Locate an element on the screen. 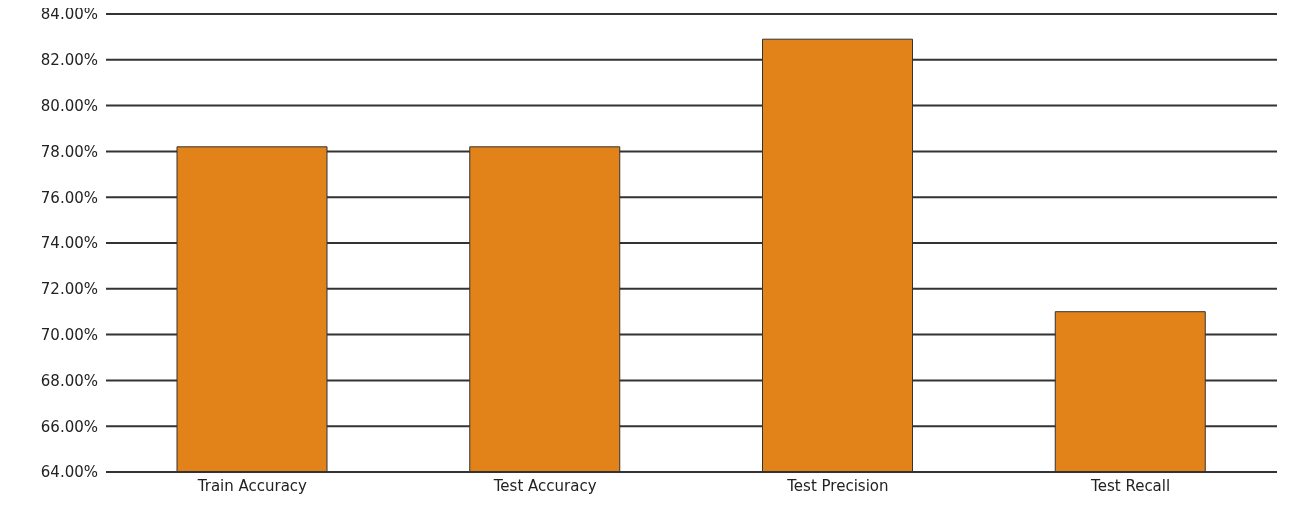 This screenshot has height=520, width=1289. x-tick-label: Test Precision is located at coordinates (837, 485).